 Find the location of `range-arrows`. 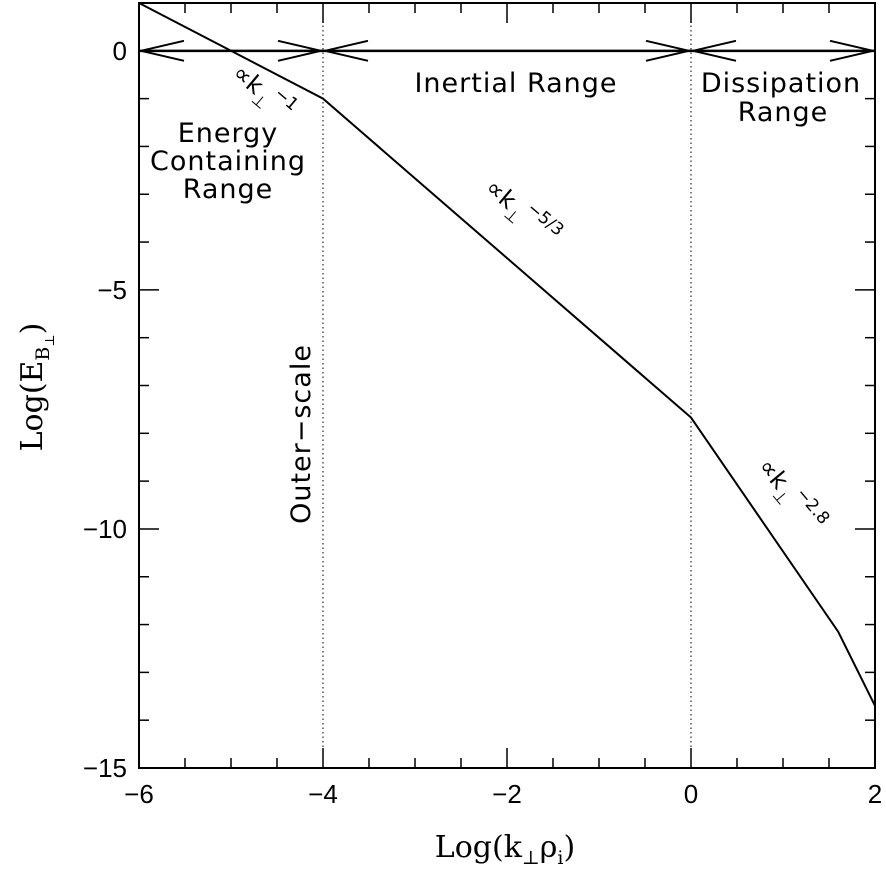

range-arrows is located at coordinates (507, 51).